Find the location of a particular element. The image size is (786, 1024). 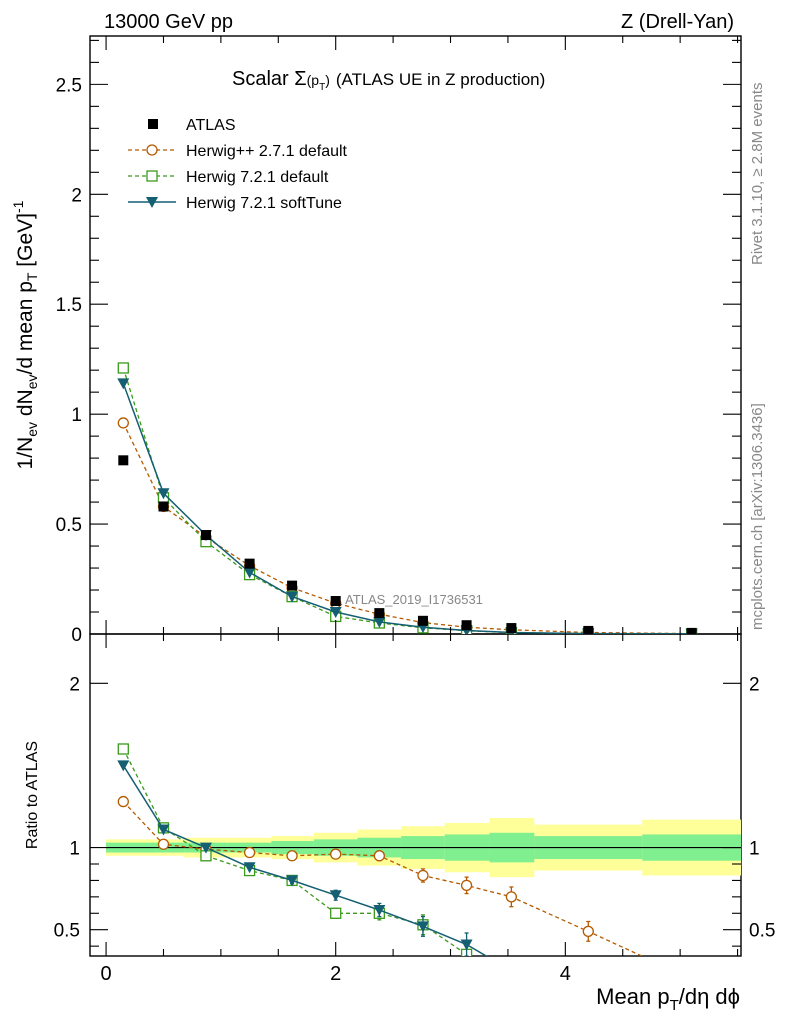

legend-marker-herwig7-default is located at coordinates (152, 176).